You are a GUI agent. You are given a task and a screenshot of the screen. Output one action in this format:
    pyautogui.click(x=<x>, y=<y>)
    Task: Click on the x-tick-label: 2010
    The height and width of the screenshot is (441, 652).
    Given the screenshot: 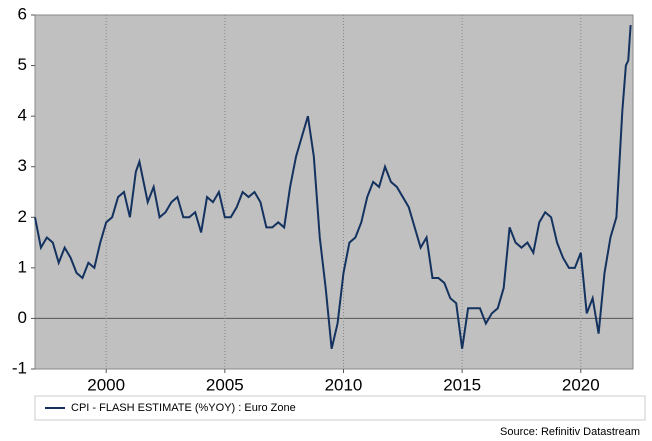 What is the action you would take?
    pyautogui.click(x=344, y=384)
    